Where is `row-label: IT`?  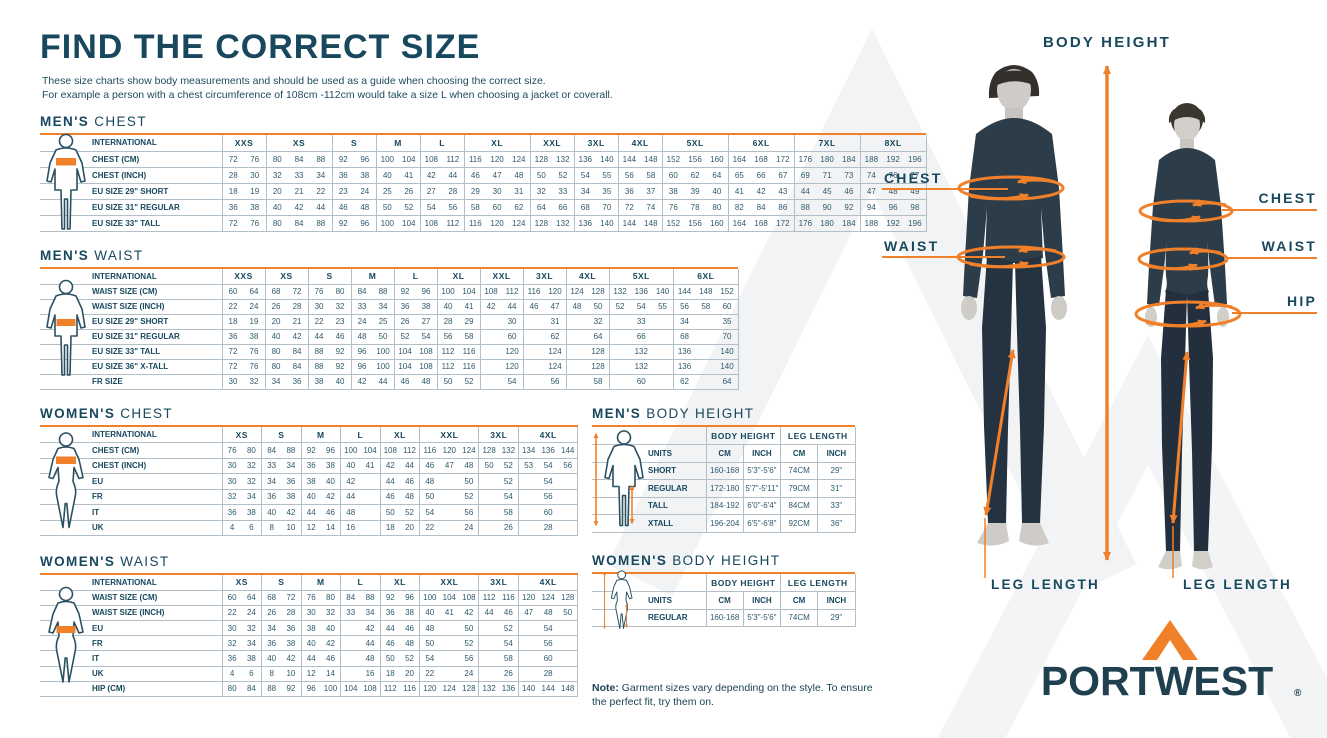
row-label: IT is located at coordinates (156, 512).